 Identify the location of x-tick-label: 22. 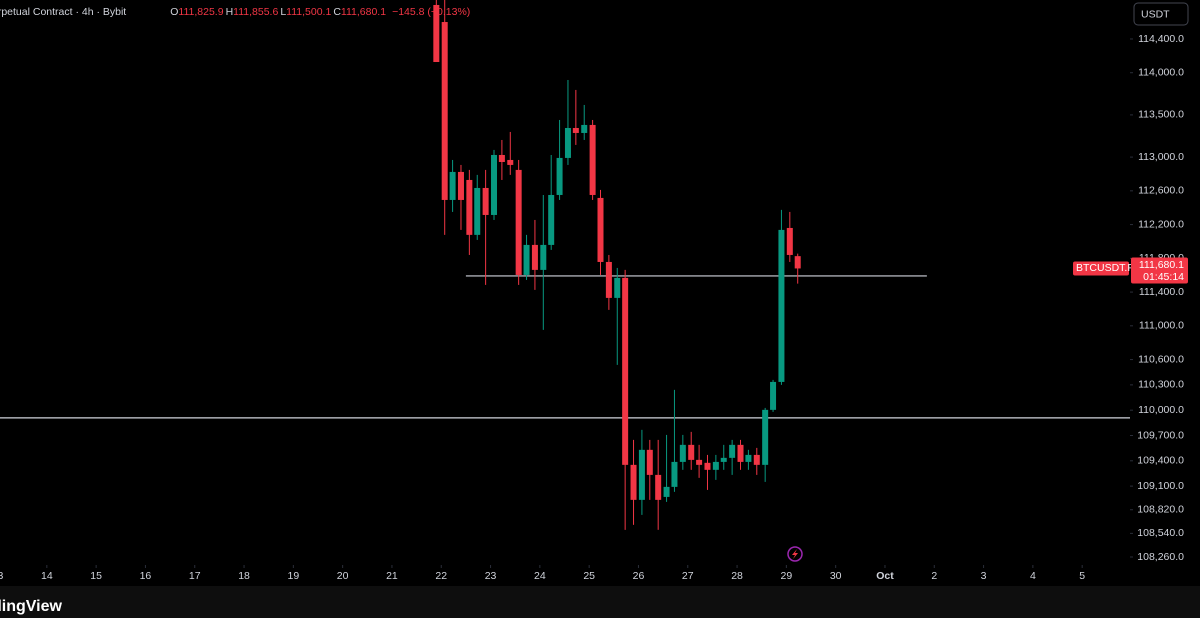
(441, 576).